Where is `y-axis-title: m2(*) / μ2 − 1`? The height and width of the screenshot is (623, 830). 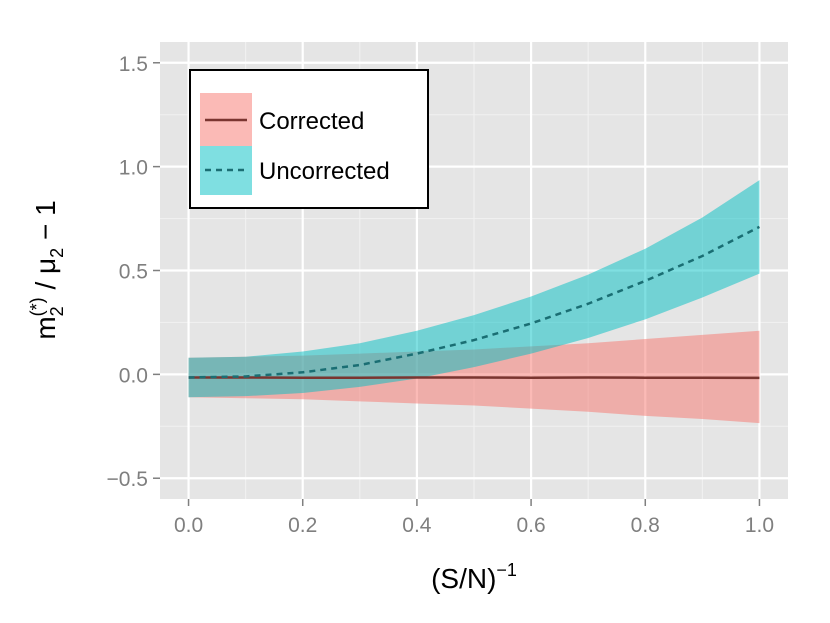 y-axis-title: m2(*) / μ2 − 1 is located at coordinates (47, 269).